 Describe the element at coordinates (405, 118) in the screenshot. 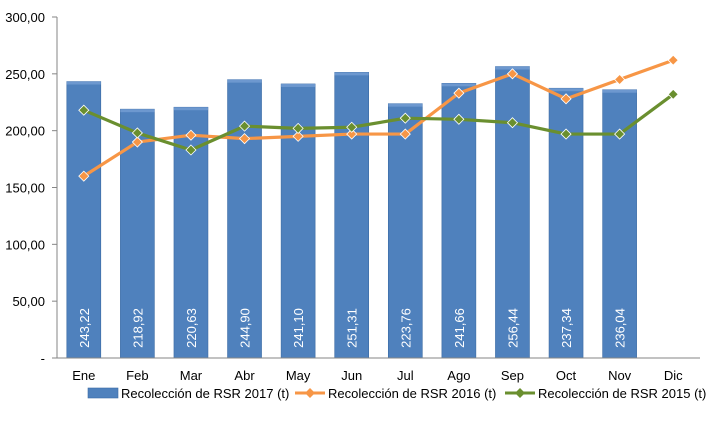

I see `marker-2015-jul` at that location.